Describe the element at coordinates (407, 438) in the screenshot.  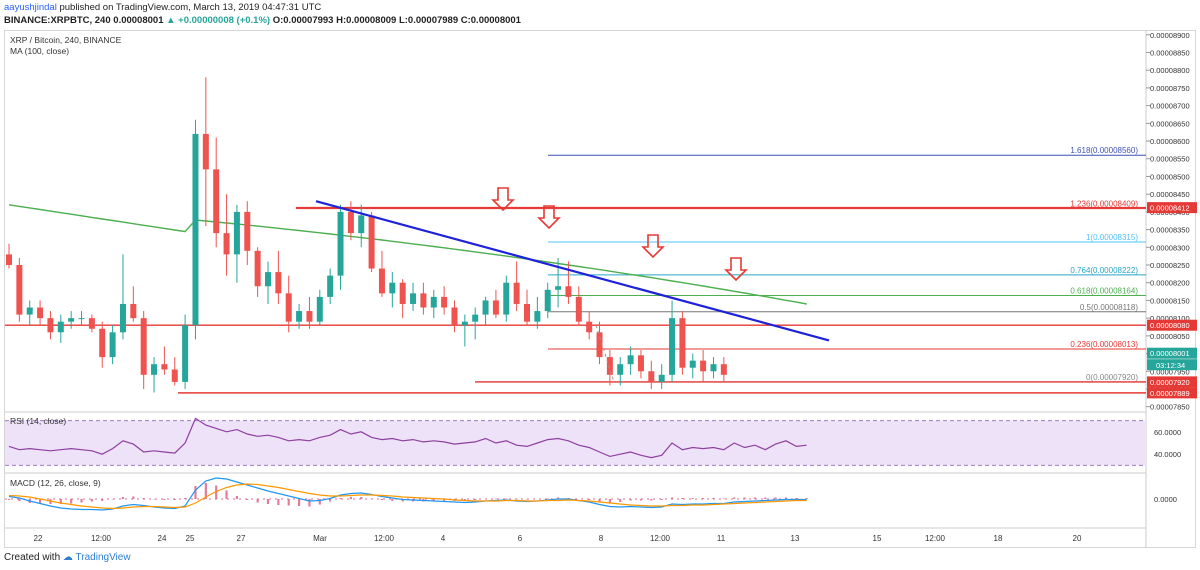
I see `rsi-line` at that location.